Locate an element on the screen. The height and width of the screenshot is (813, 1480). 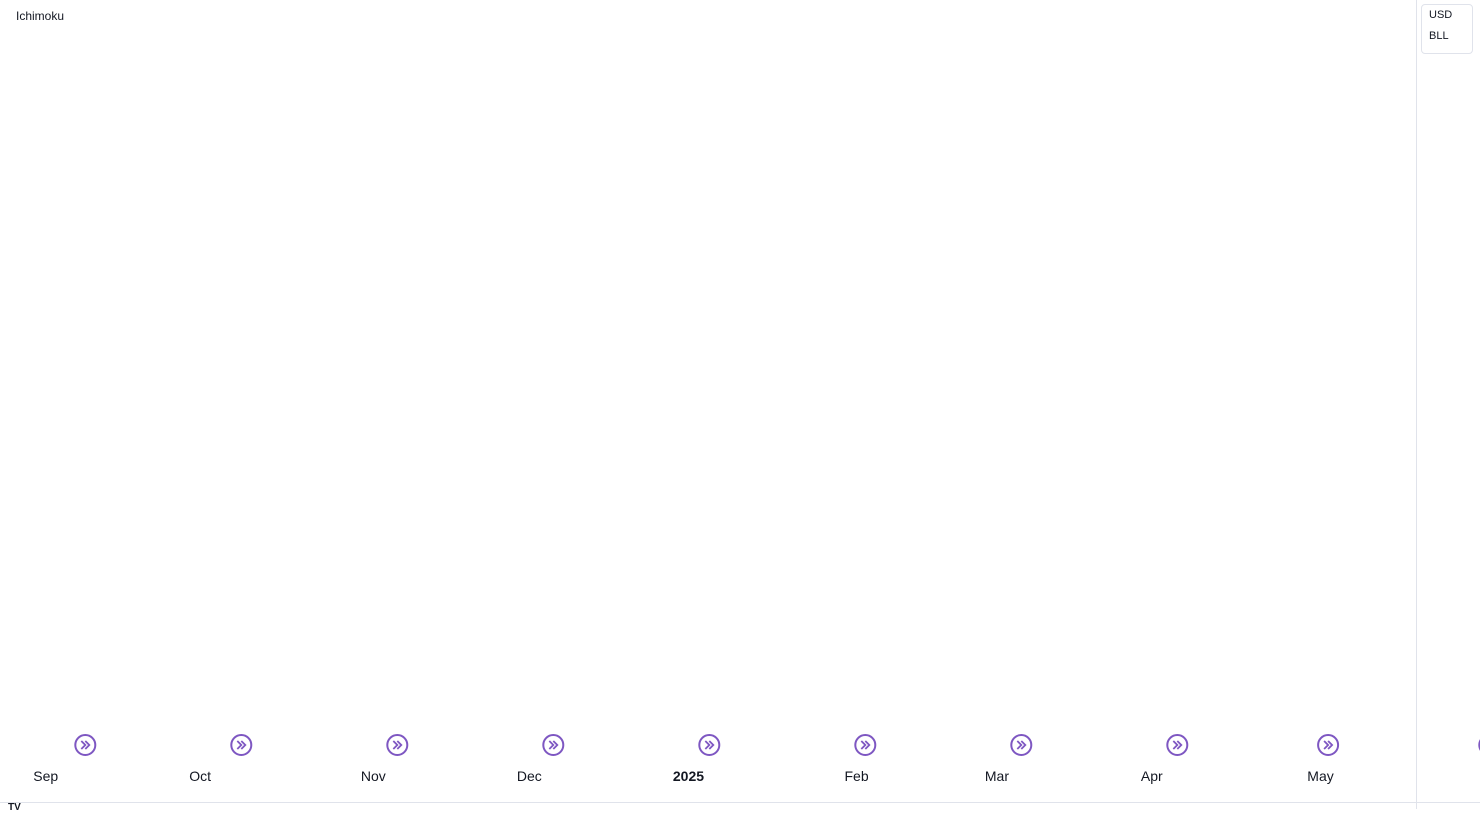
x-tick-label: 2025 is located at coordinates (688, 776).